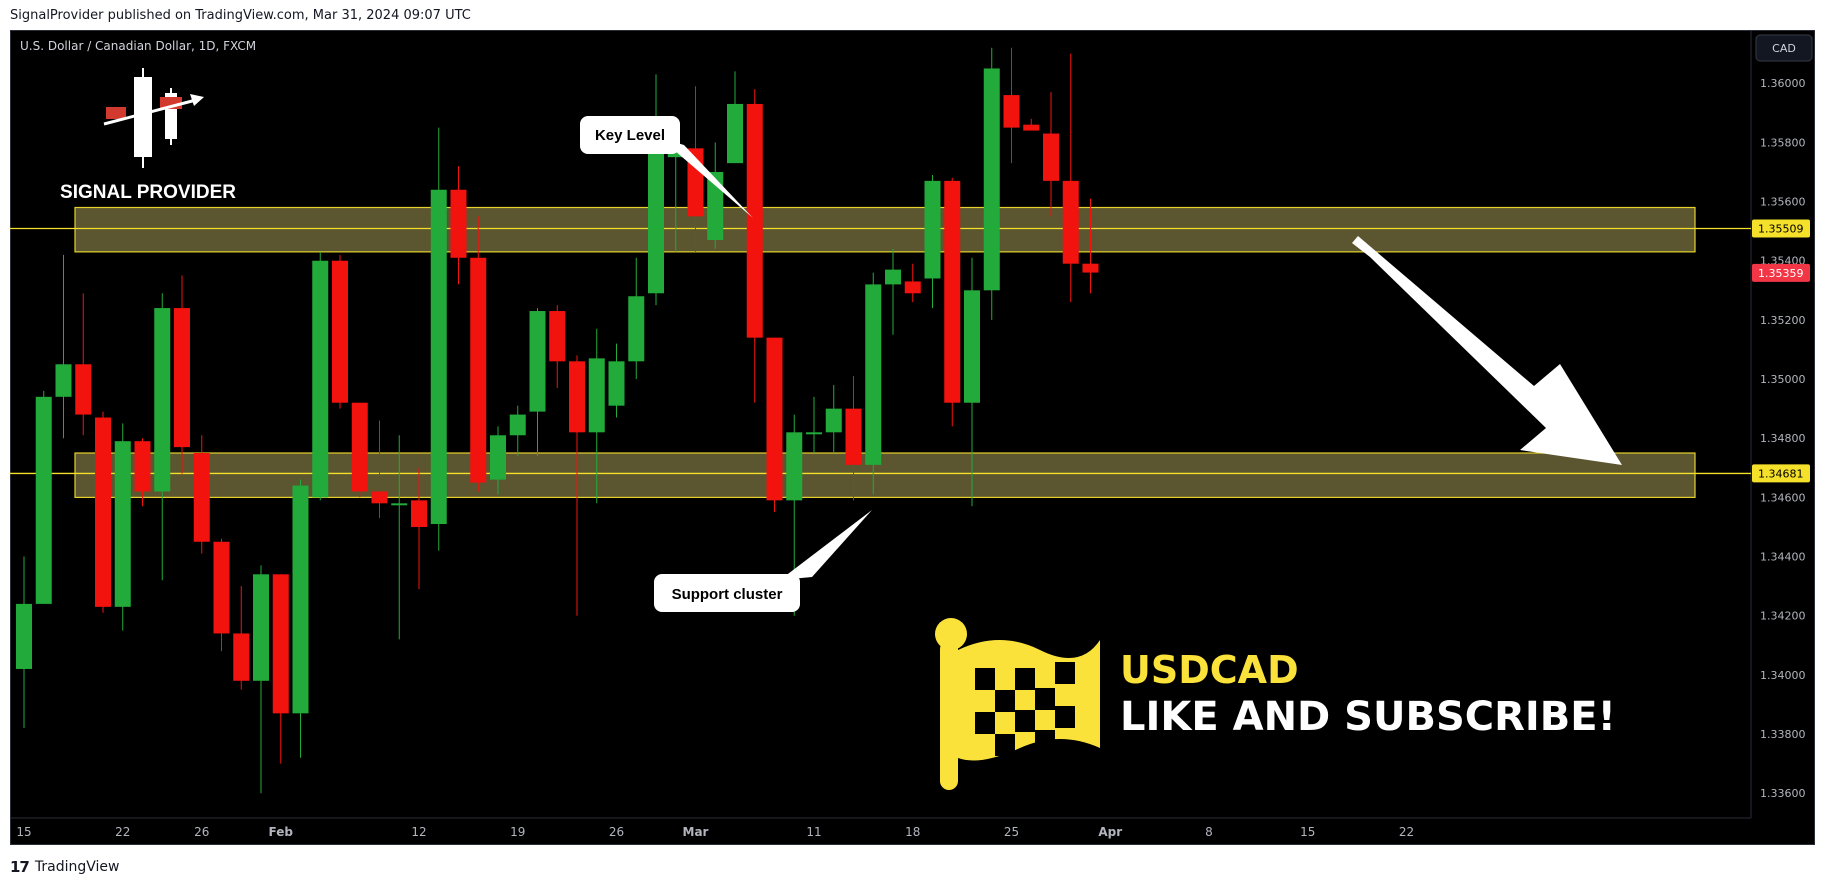 This screenshot has height=886, width=1825. I want to click on currency-button-label: CAD, so click(1784, 48).